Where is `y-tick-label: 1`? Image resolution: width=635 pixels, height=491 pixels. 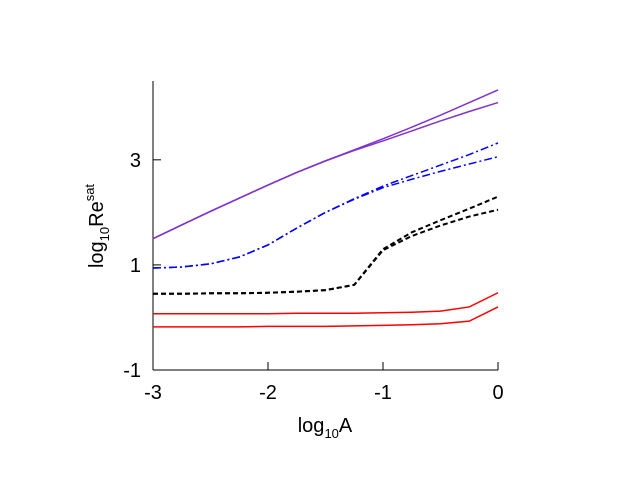
y-tick-label: 1 is located at coordinates (135, 266).